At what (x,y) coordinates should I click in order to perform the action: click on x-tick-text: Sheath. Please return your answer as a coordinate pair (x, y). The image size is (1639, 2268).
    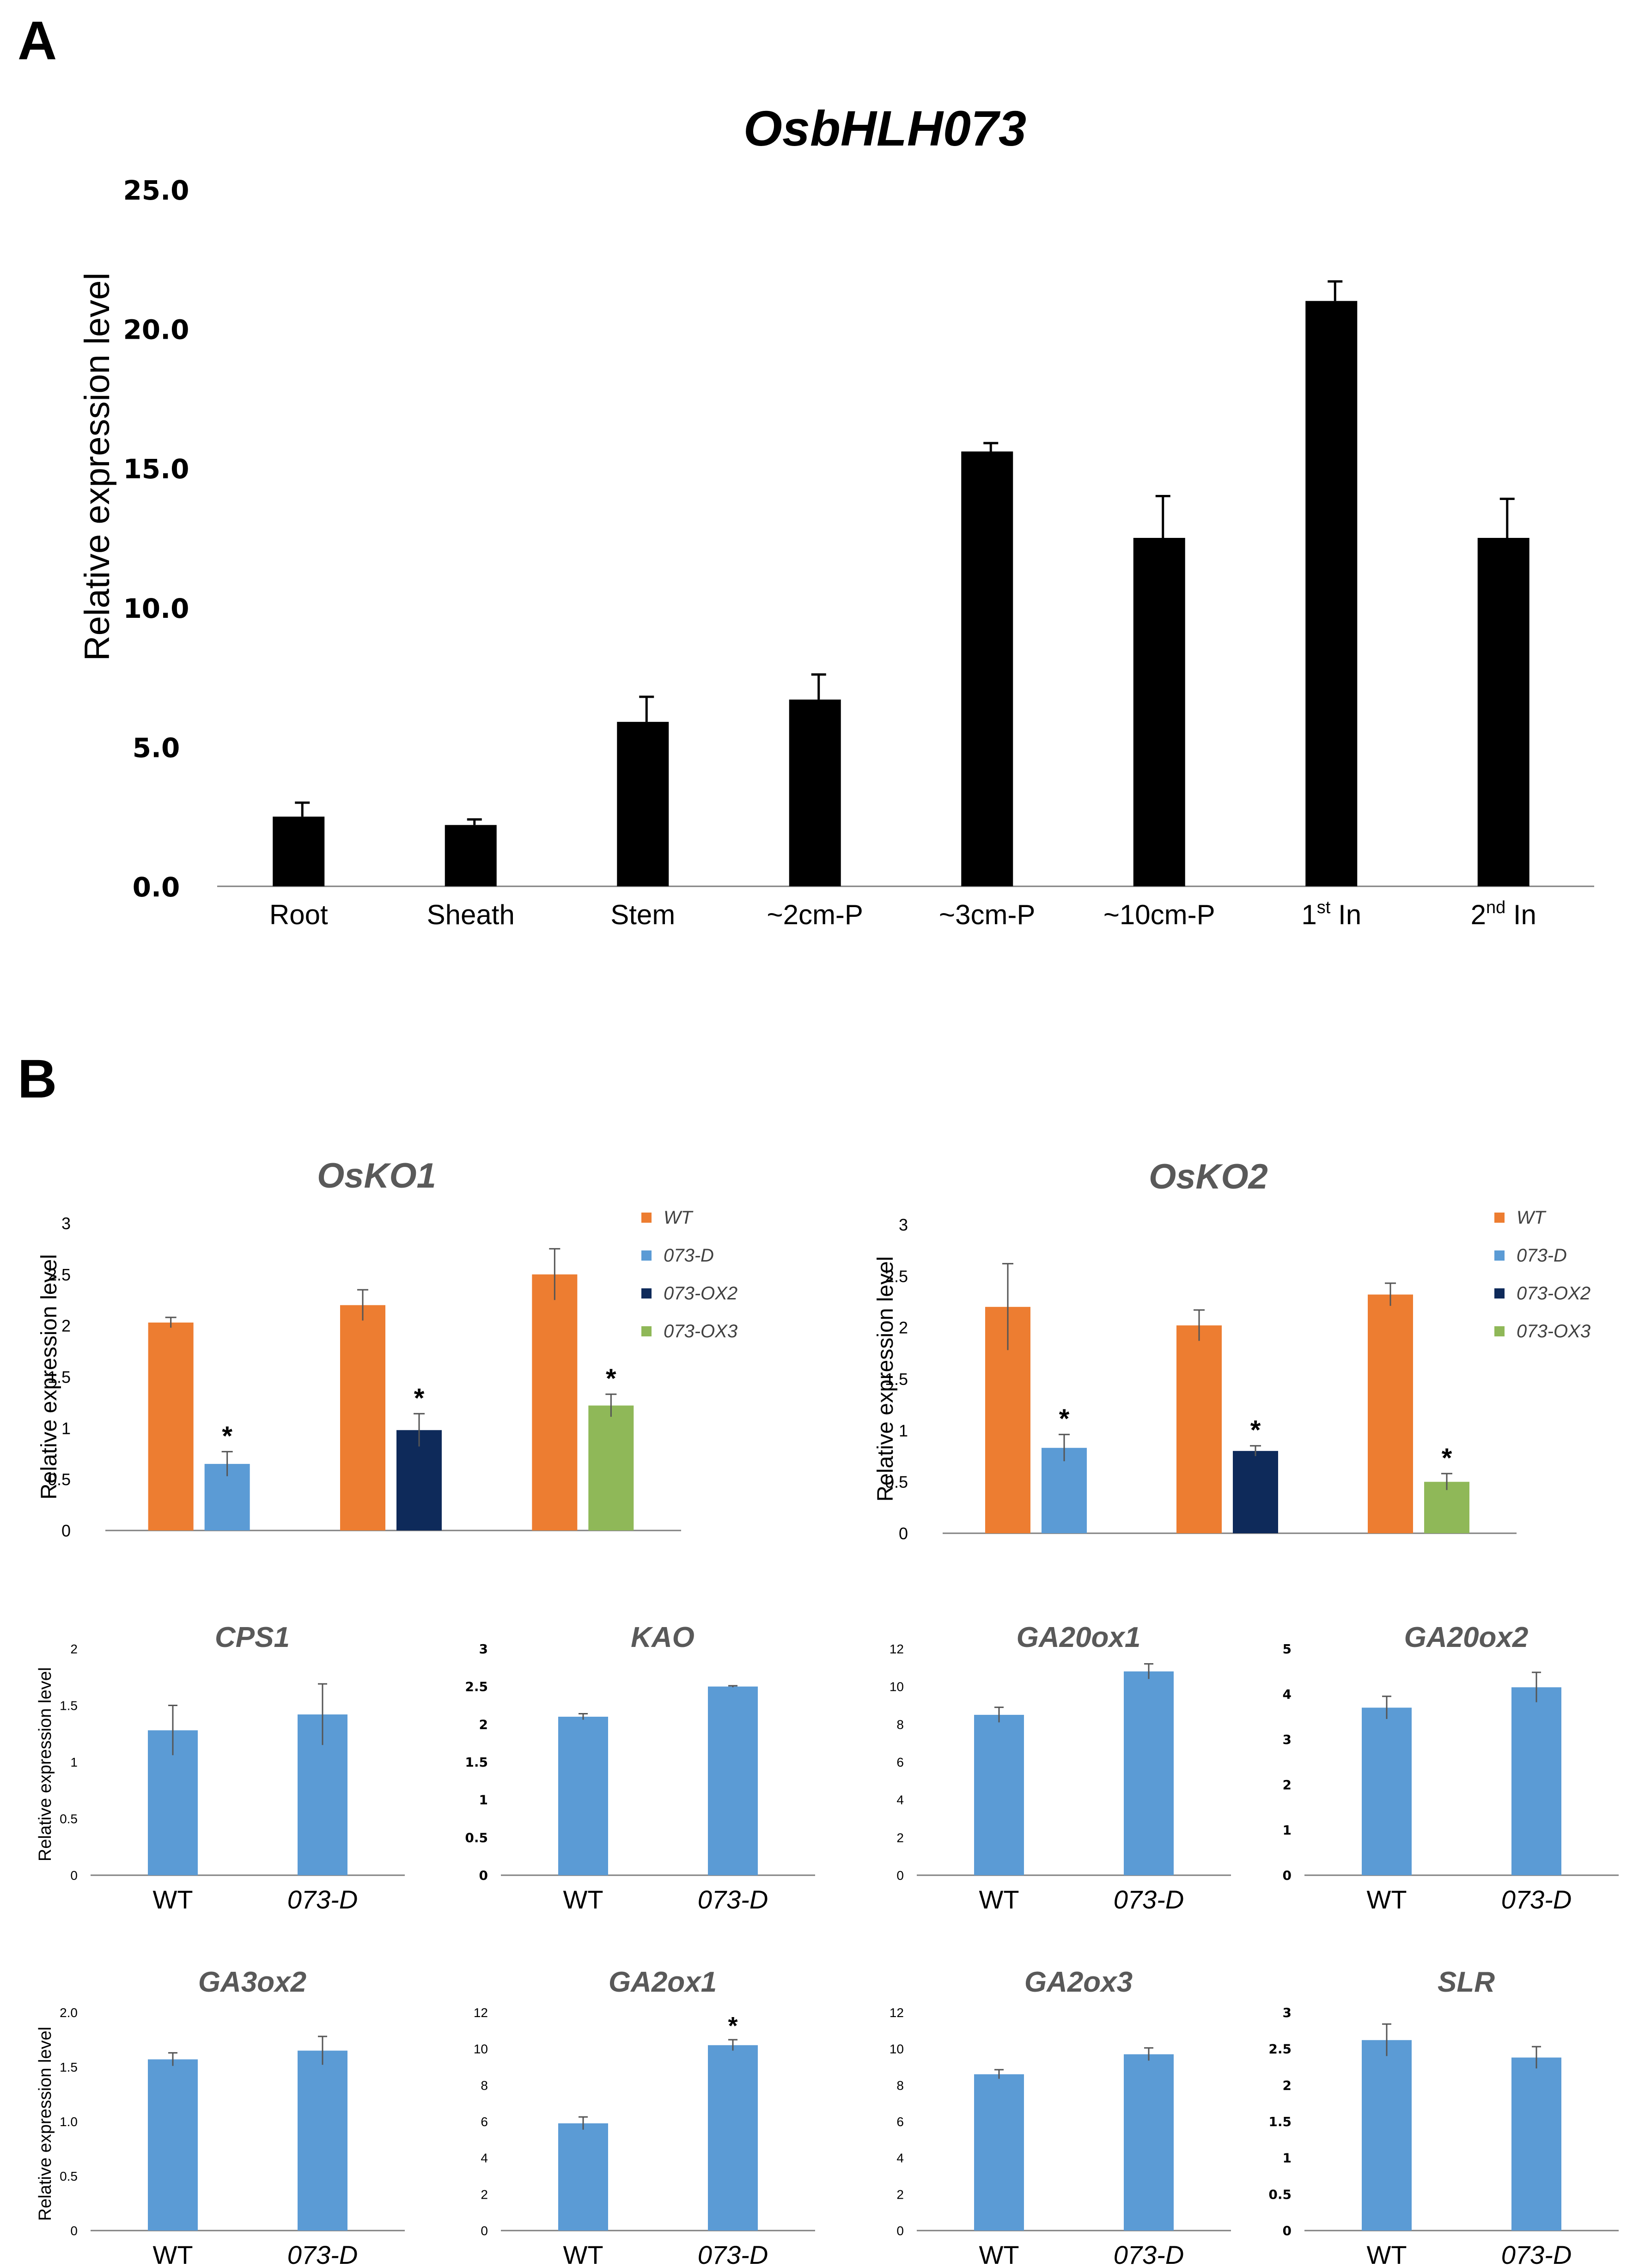
    Looking at the image, I should click on (471, 914).